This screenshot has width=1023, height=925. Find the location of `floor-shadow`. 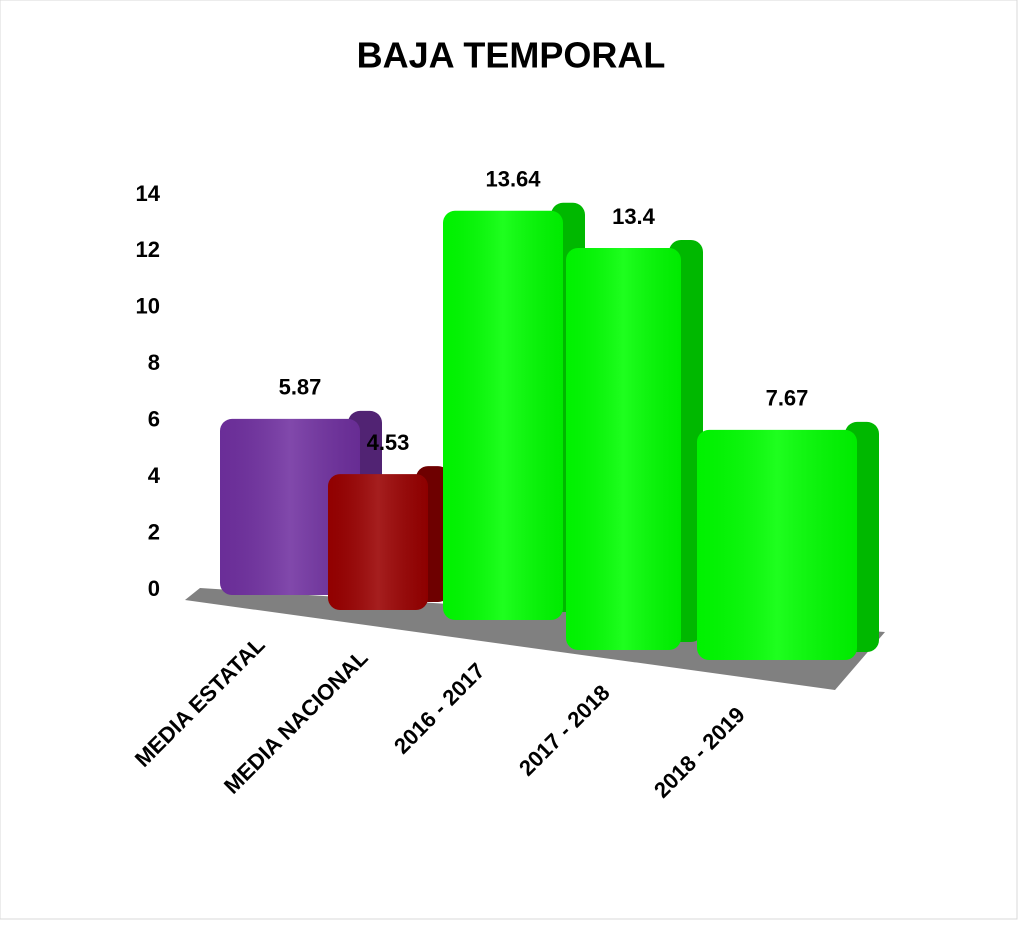

floor-shadow is located at coordinates (535, 639).